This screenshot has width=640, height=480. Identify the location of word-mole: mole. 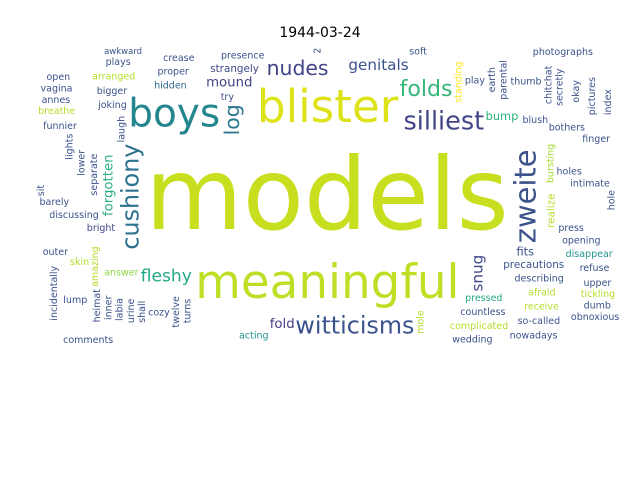
(420, 322).